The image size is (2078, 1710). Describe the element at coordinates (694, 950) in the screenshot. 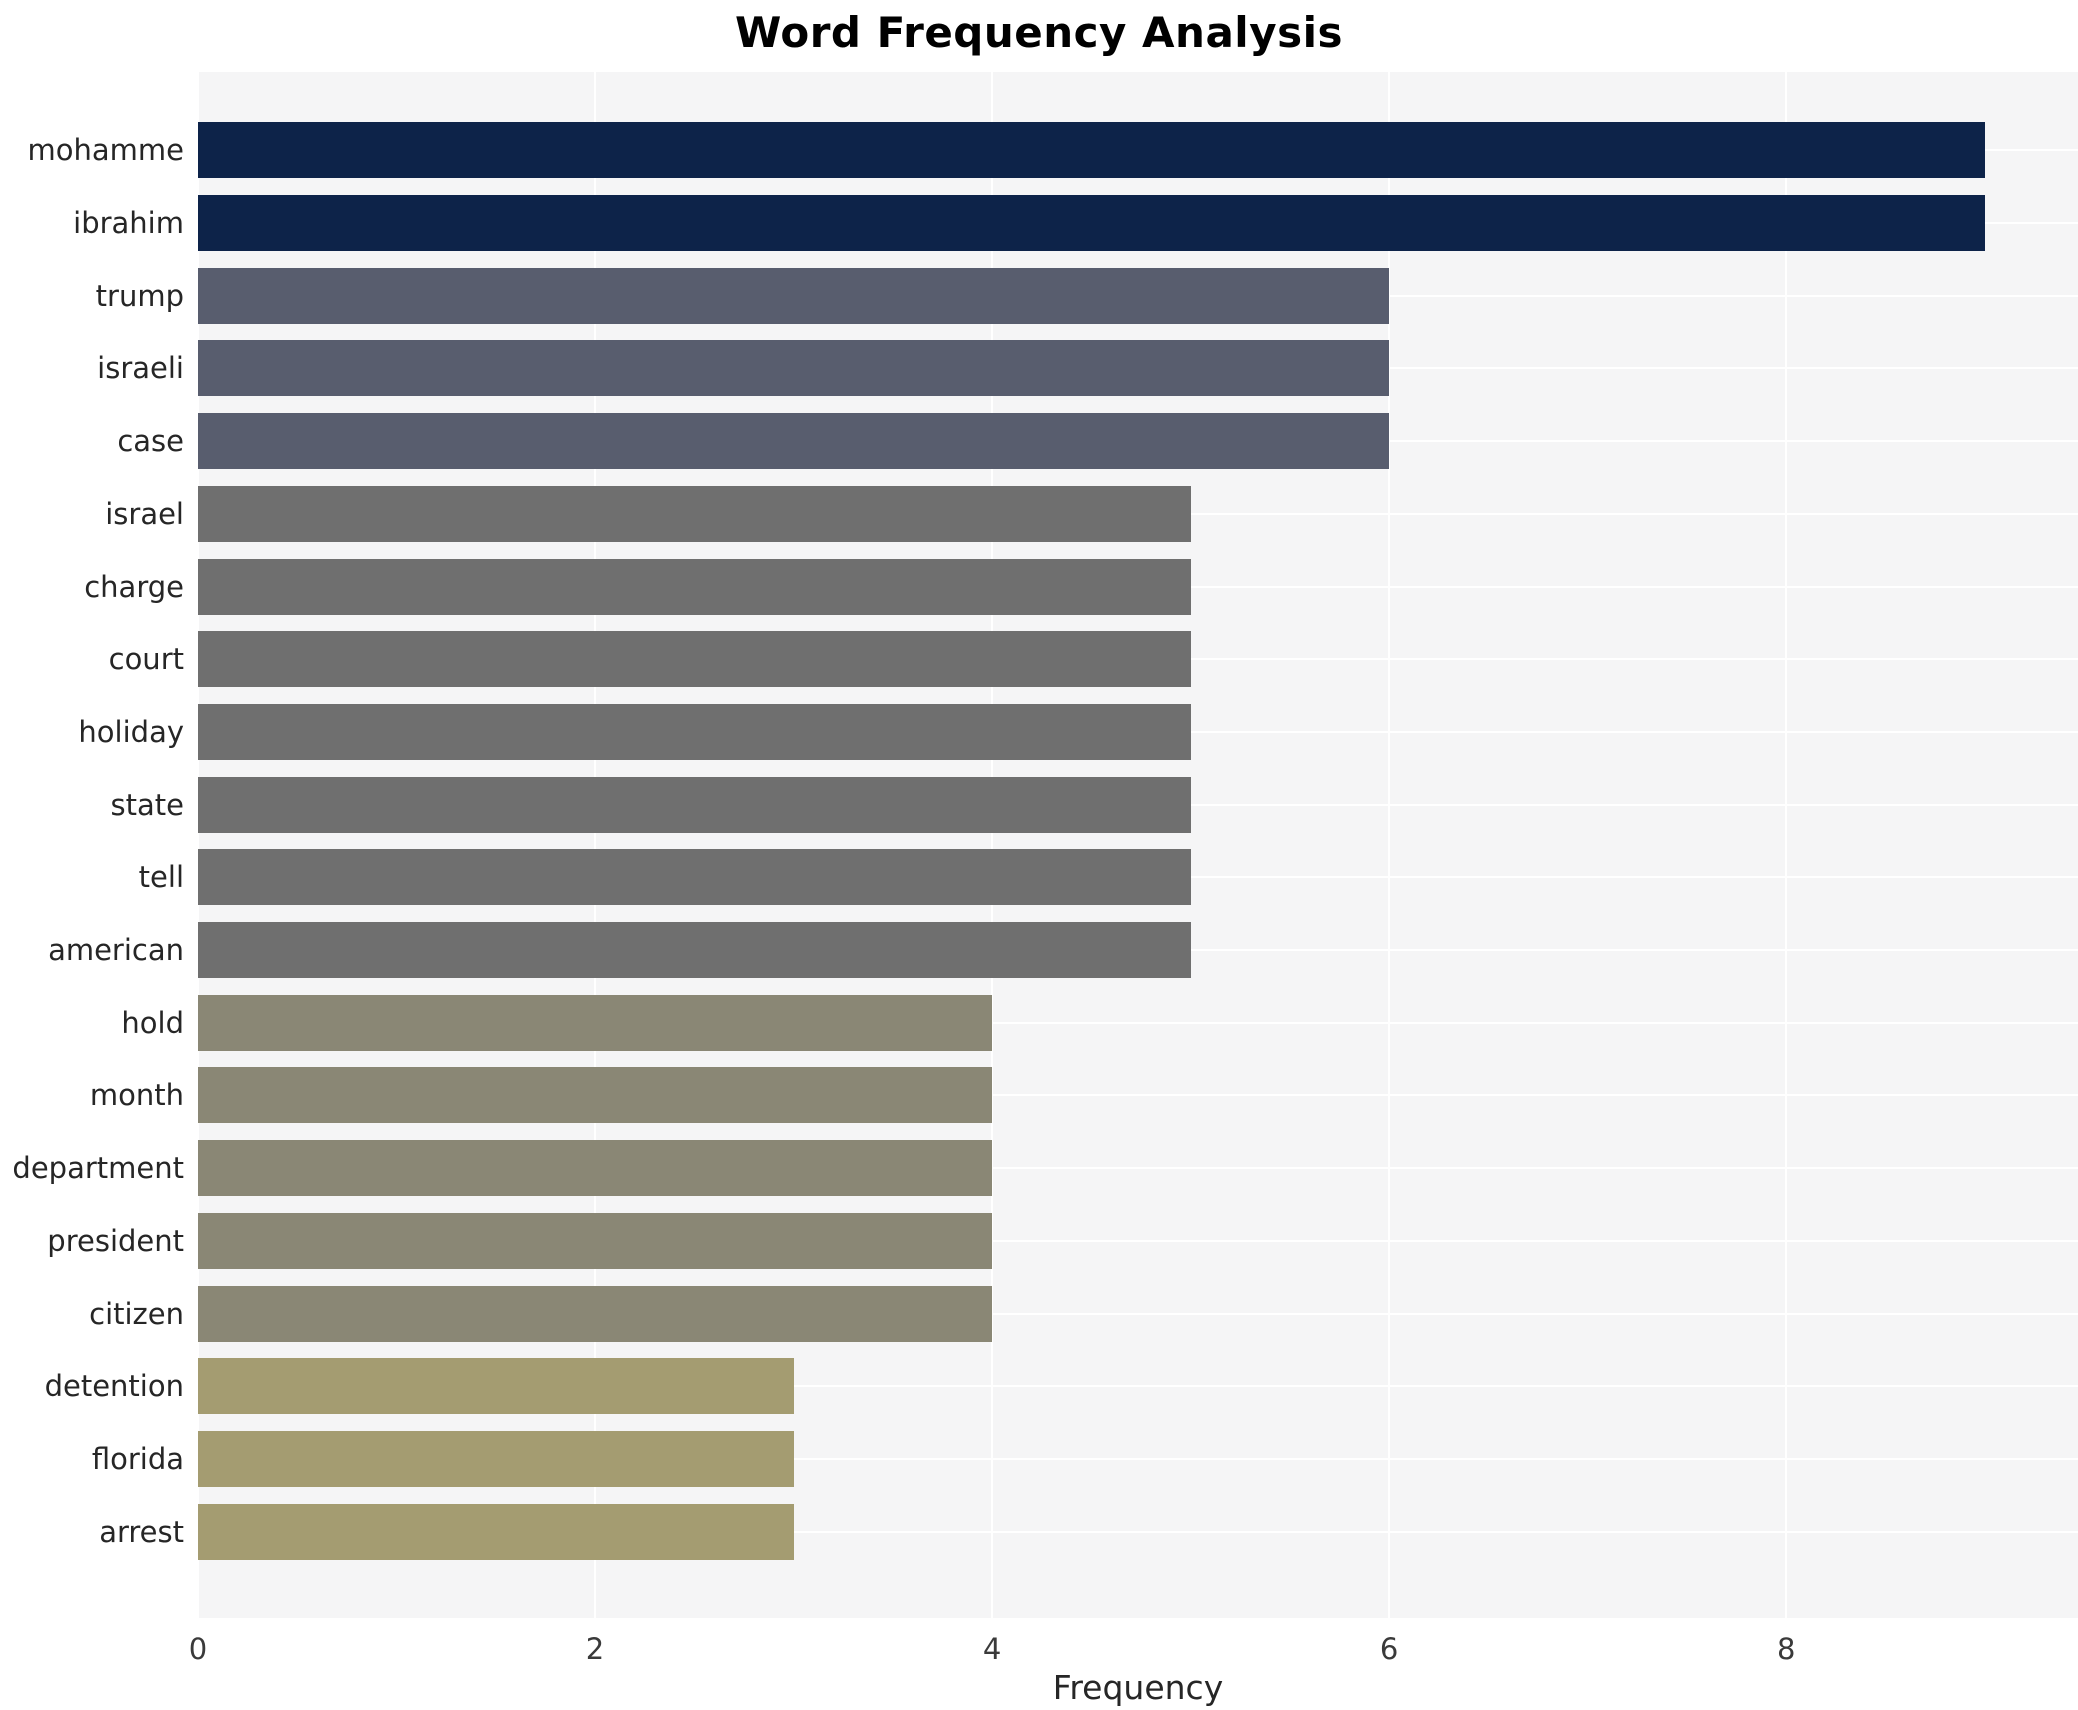

I see `bar-american` at that location.